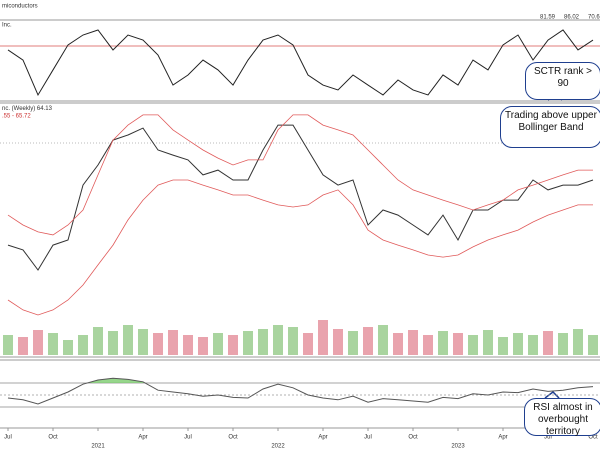 This screenshot has width=600, height=450. I want to click on price-last: 64.13, so click(45, 109).